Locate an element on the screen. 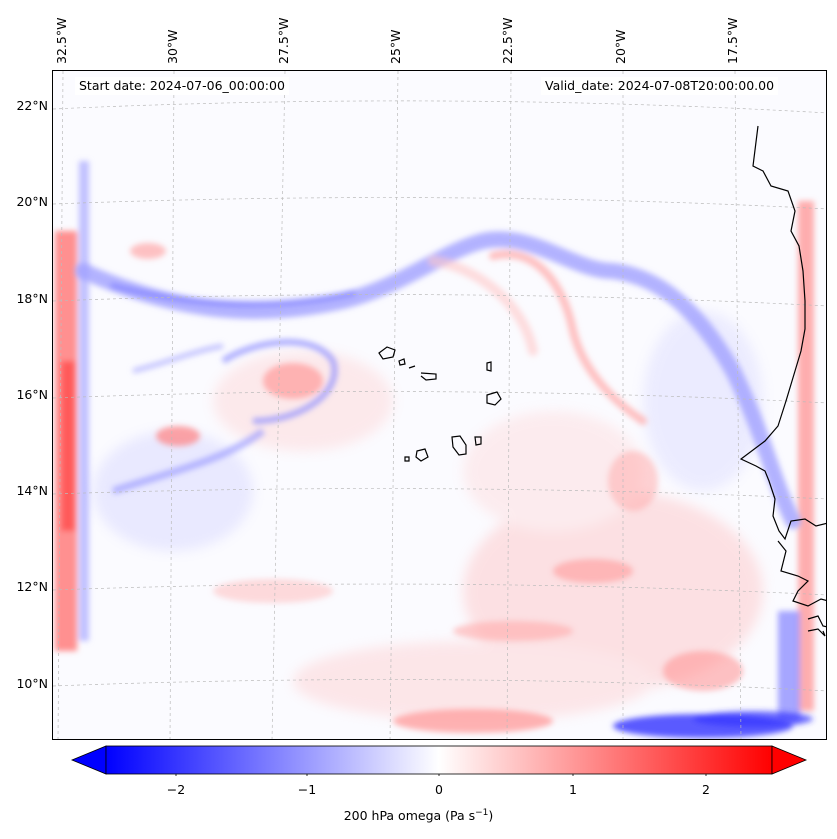 The image size is (837, 839). colorbar is located at coordinates (439, 760).